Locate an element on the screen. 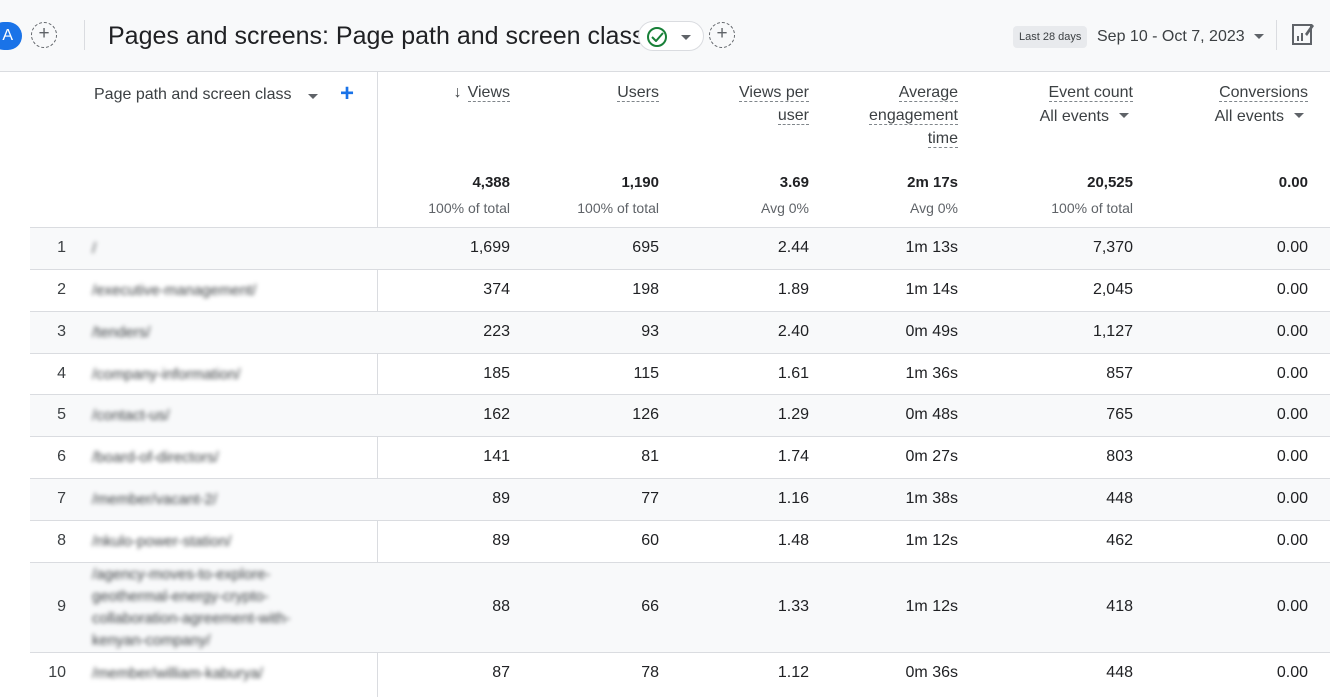  dimension-selector: Page path and screen class is located at coordinates (193, 94).